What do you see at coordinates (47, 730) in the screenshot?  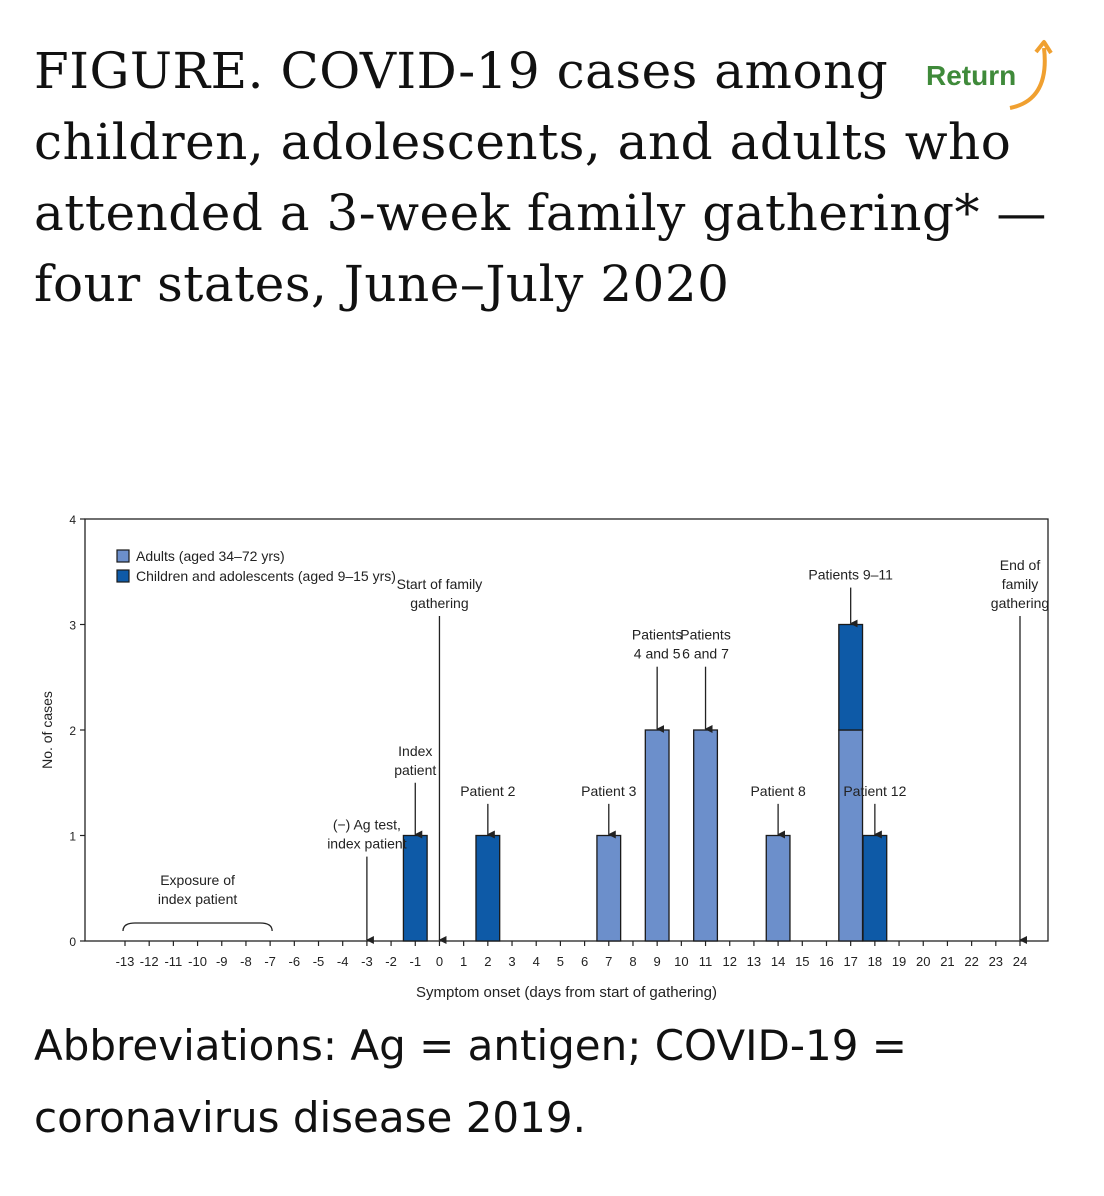 I see `y-axis-label: No. of cases` at bounding box center [47, 730].